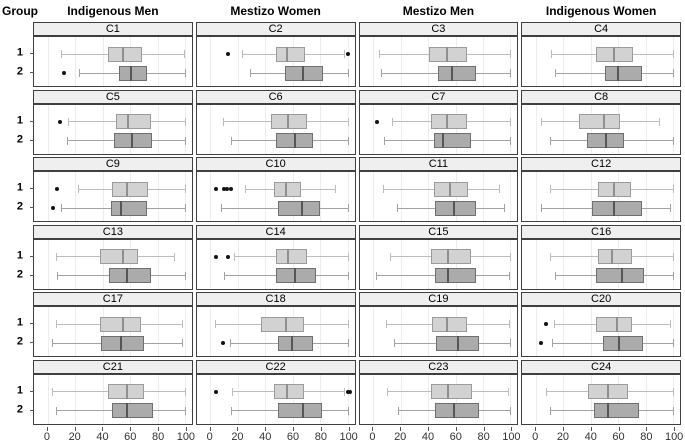 The height and width of the screenshot is (448, 685). What do you see at coordinates (113, 231) in the screenshot?
I see `panel-strip-label: C13` at bounding box center [113, 231].